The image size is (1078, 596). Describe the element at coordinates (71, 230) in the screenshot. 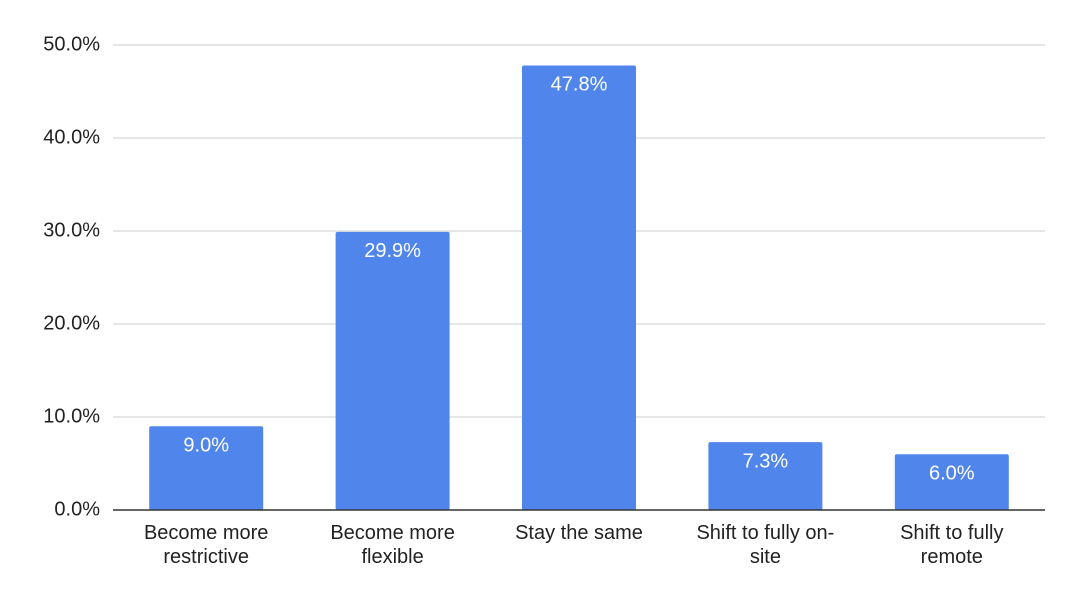

I see `y-tick-label: 30.0%` at that location.